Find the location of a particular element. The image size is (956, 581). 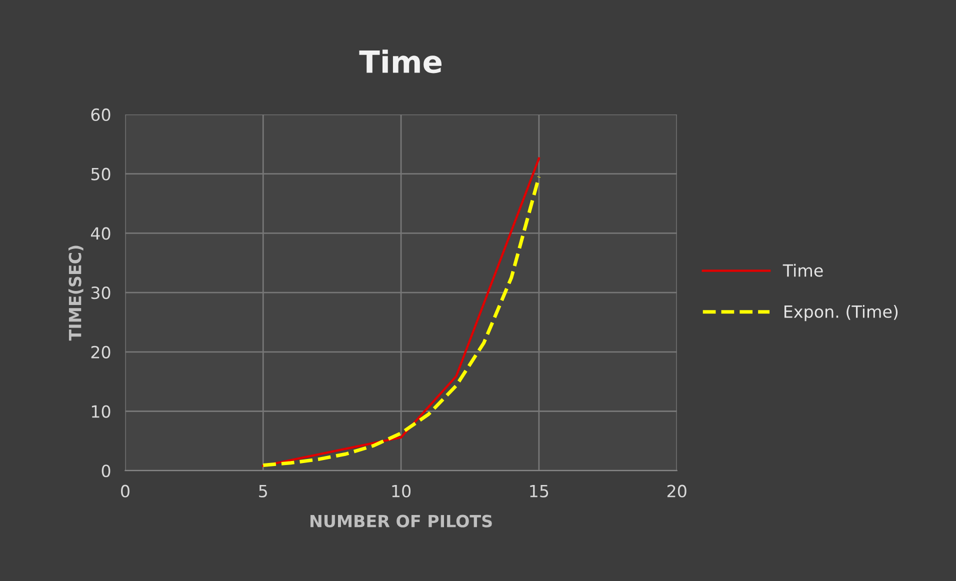

x-axis-title: NUMBER OF PILOTS is located at coordinates (401, 521).